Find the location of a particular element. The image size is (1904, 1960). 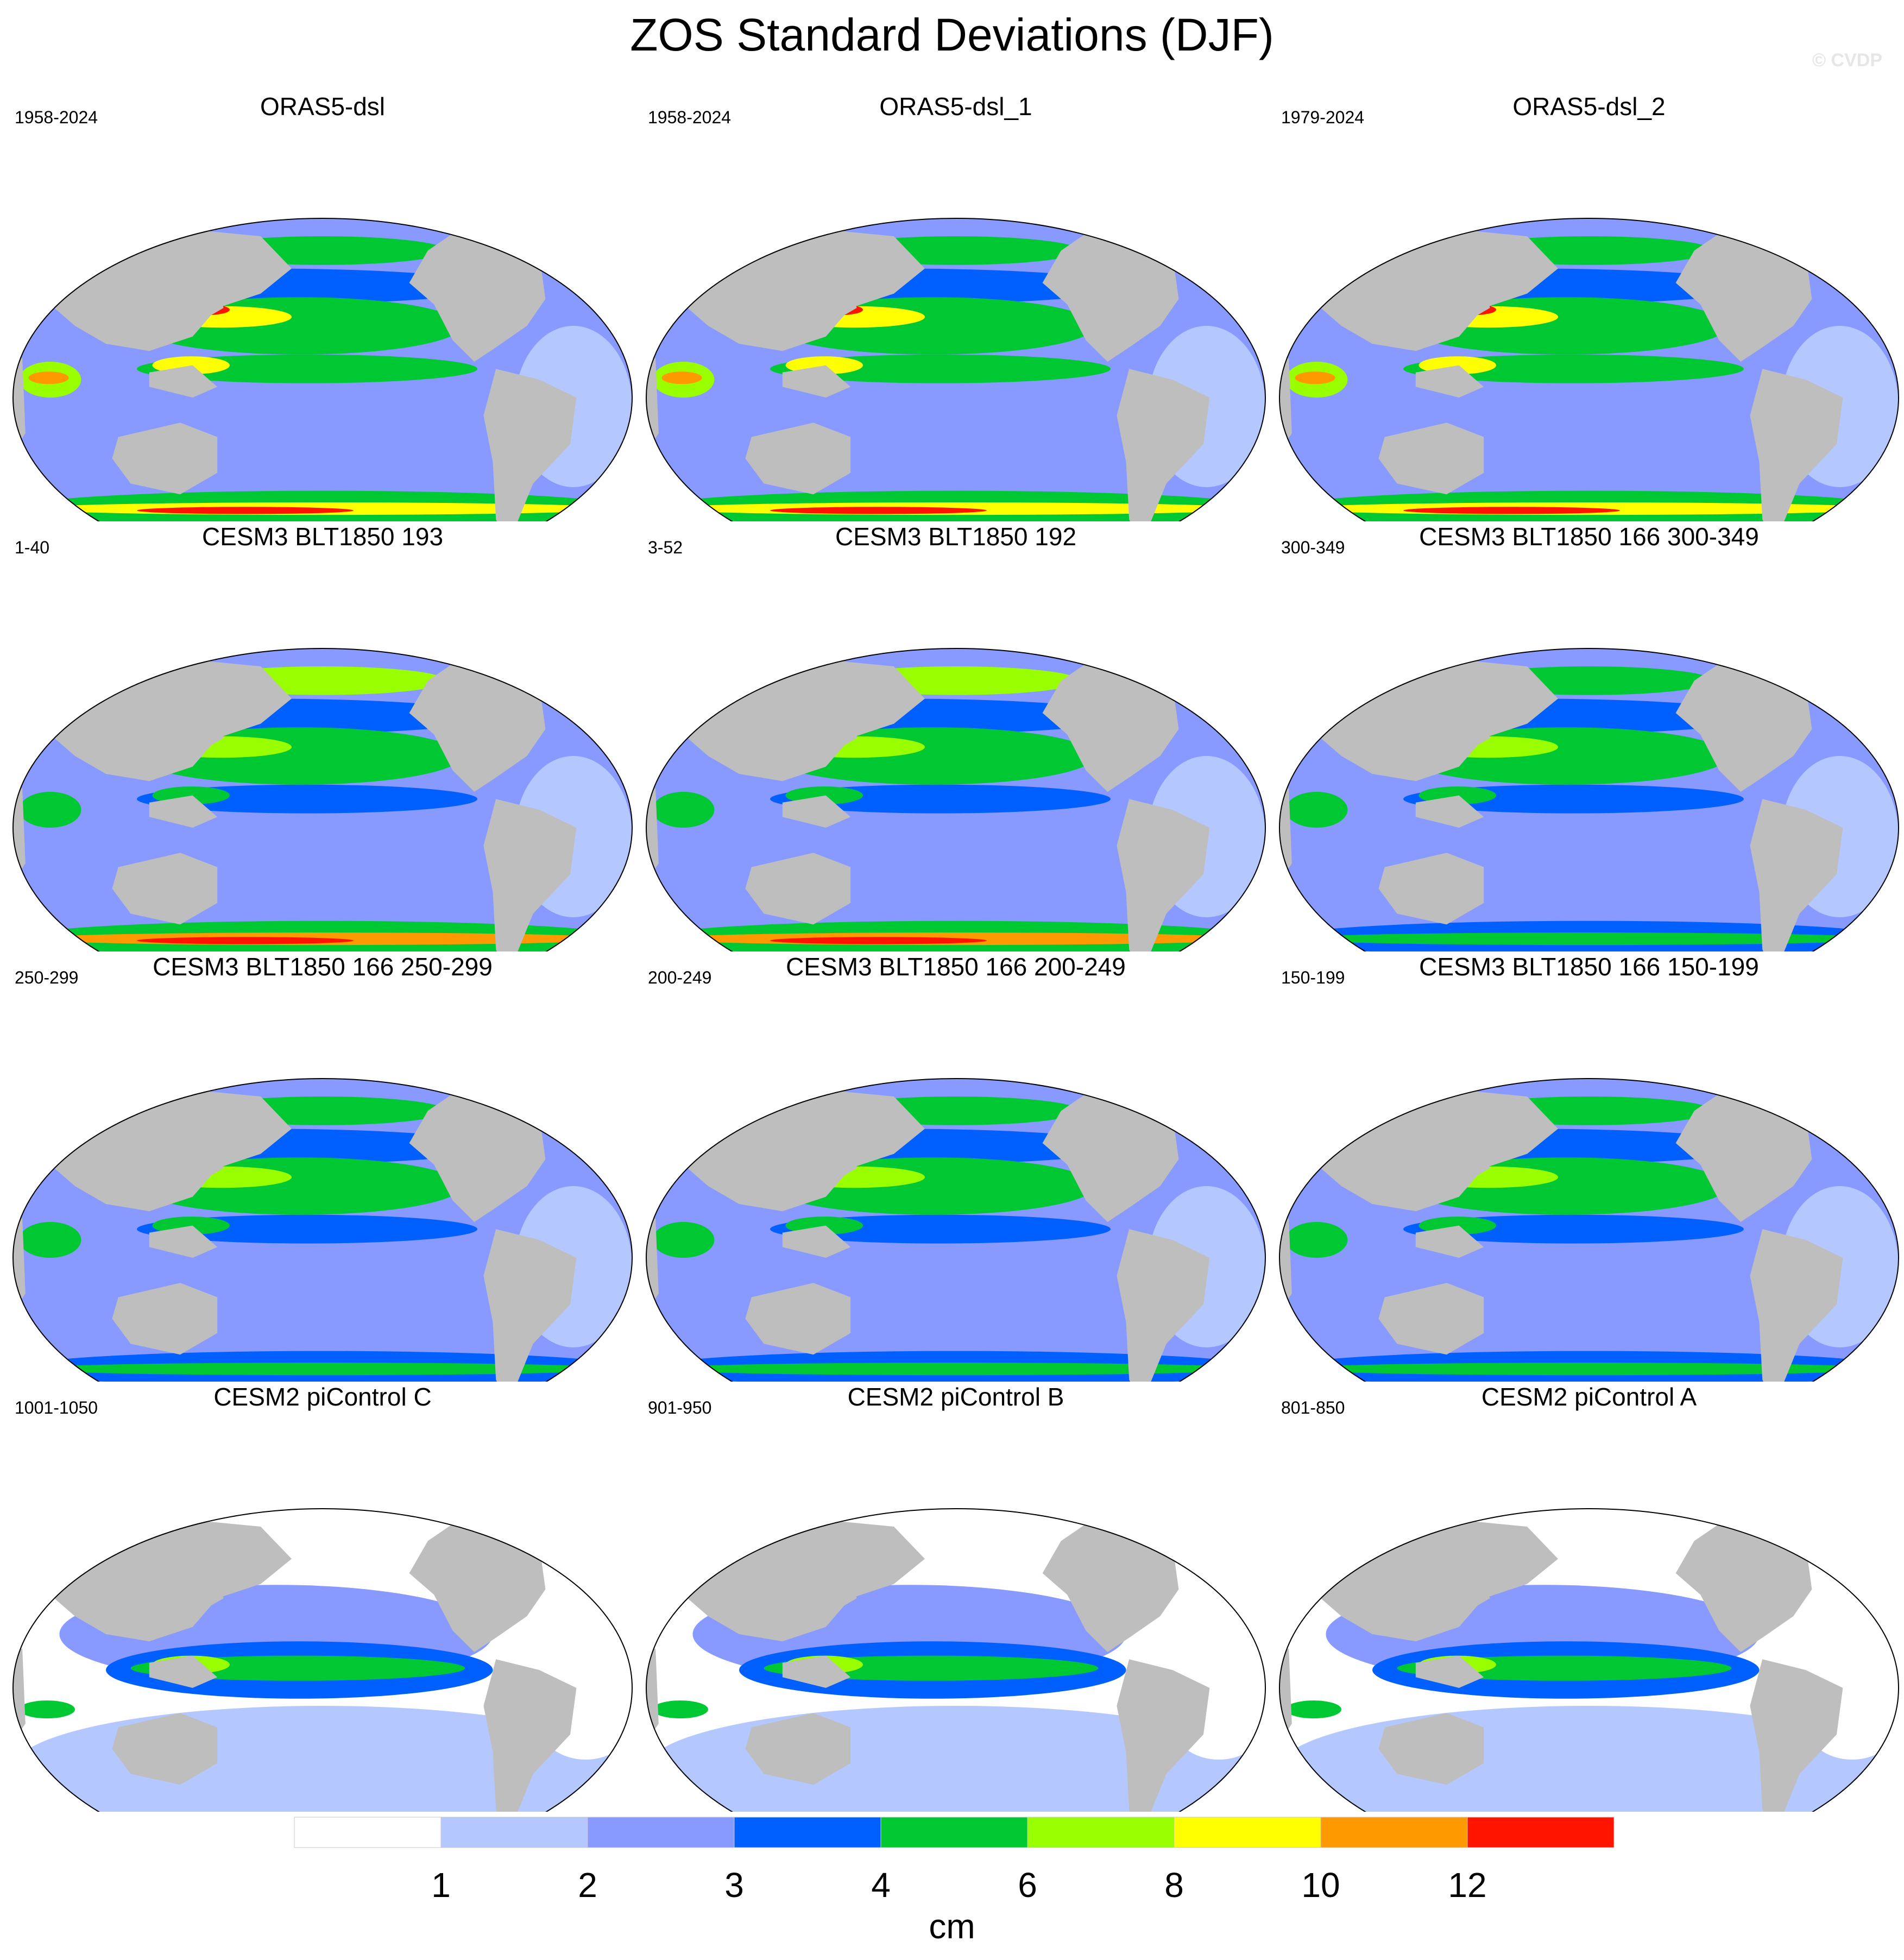

panel-period: 801-850 is located at coordinates (1313, 1407).